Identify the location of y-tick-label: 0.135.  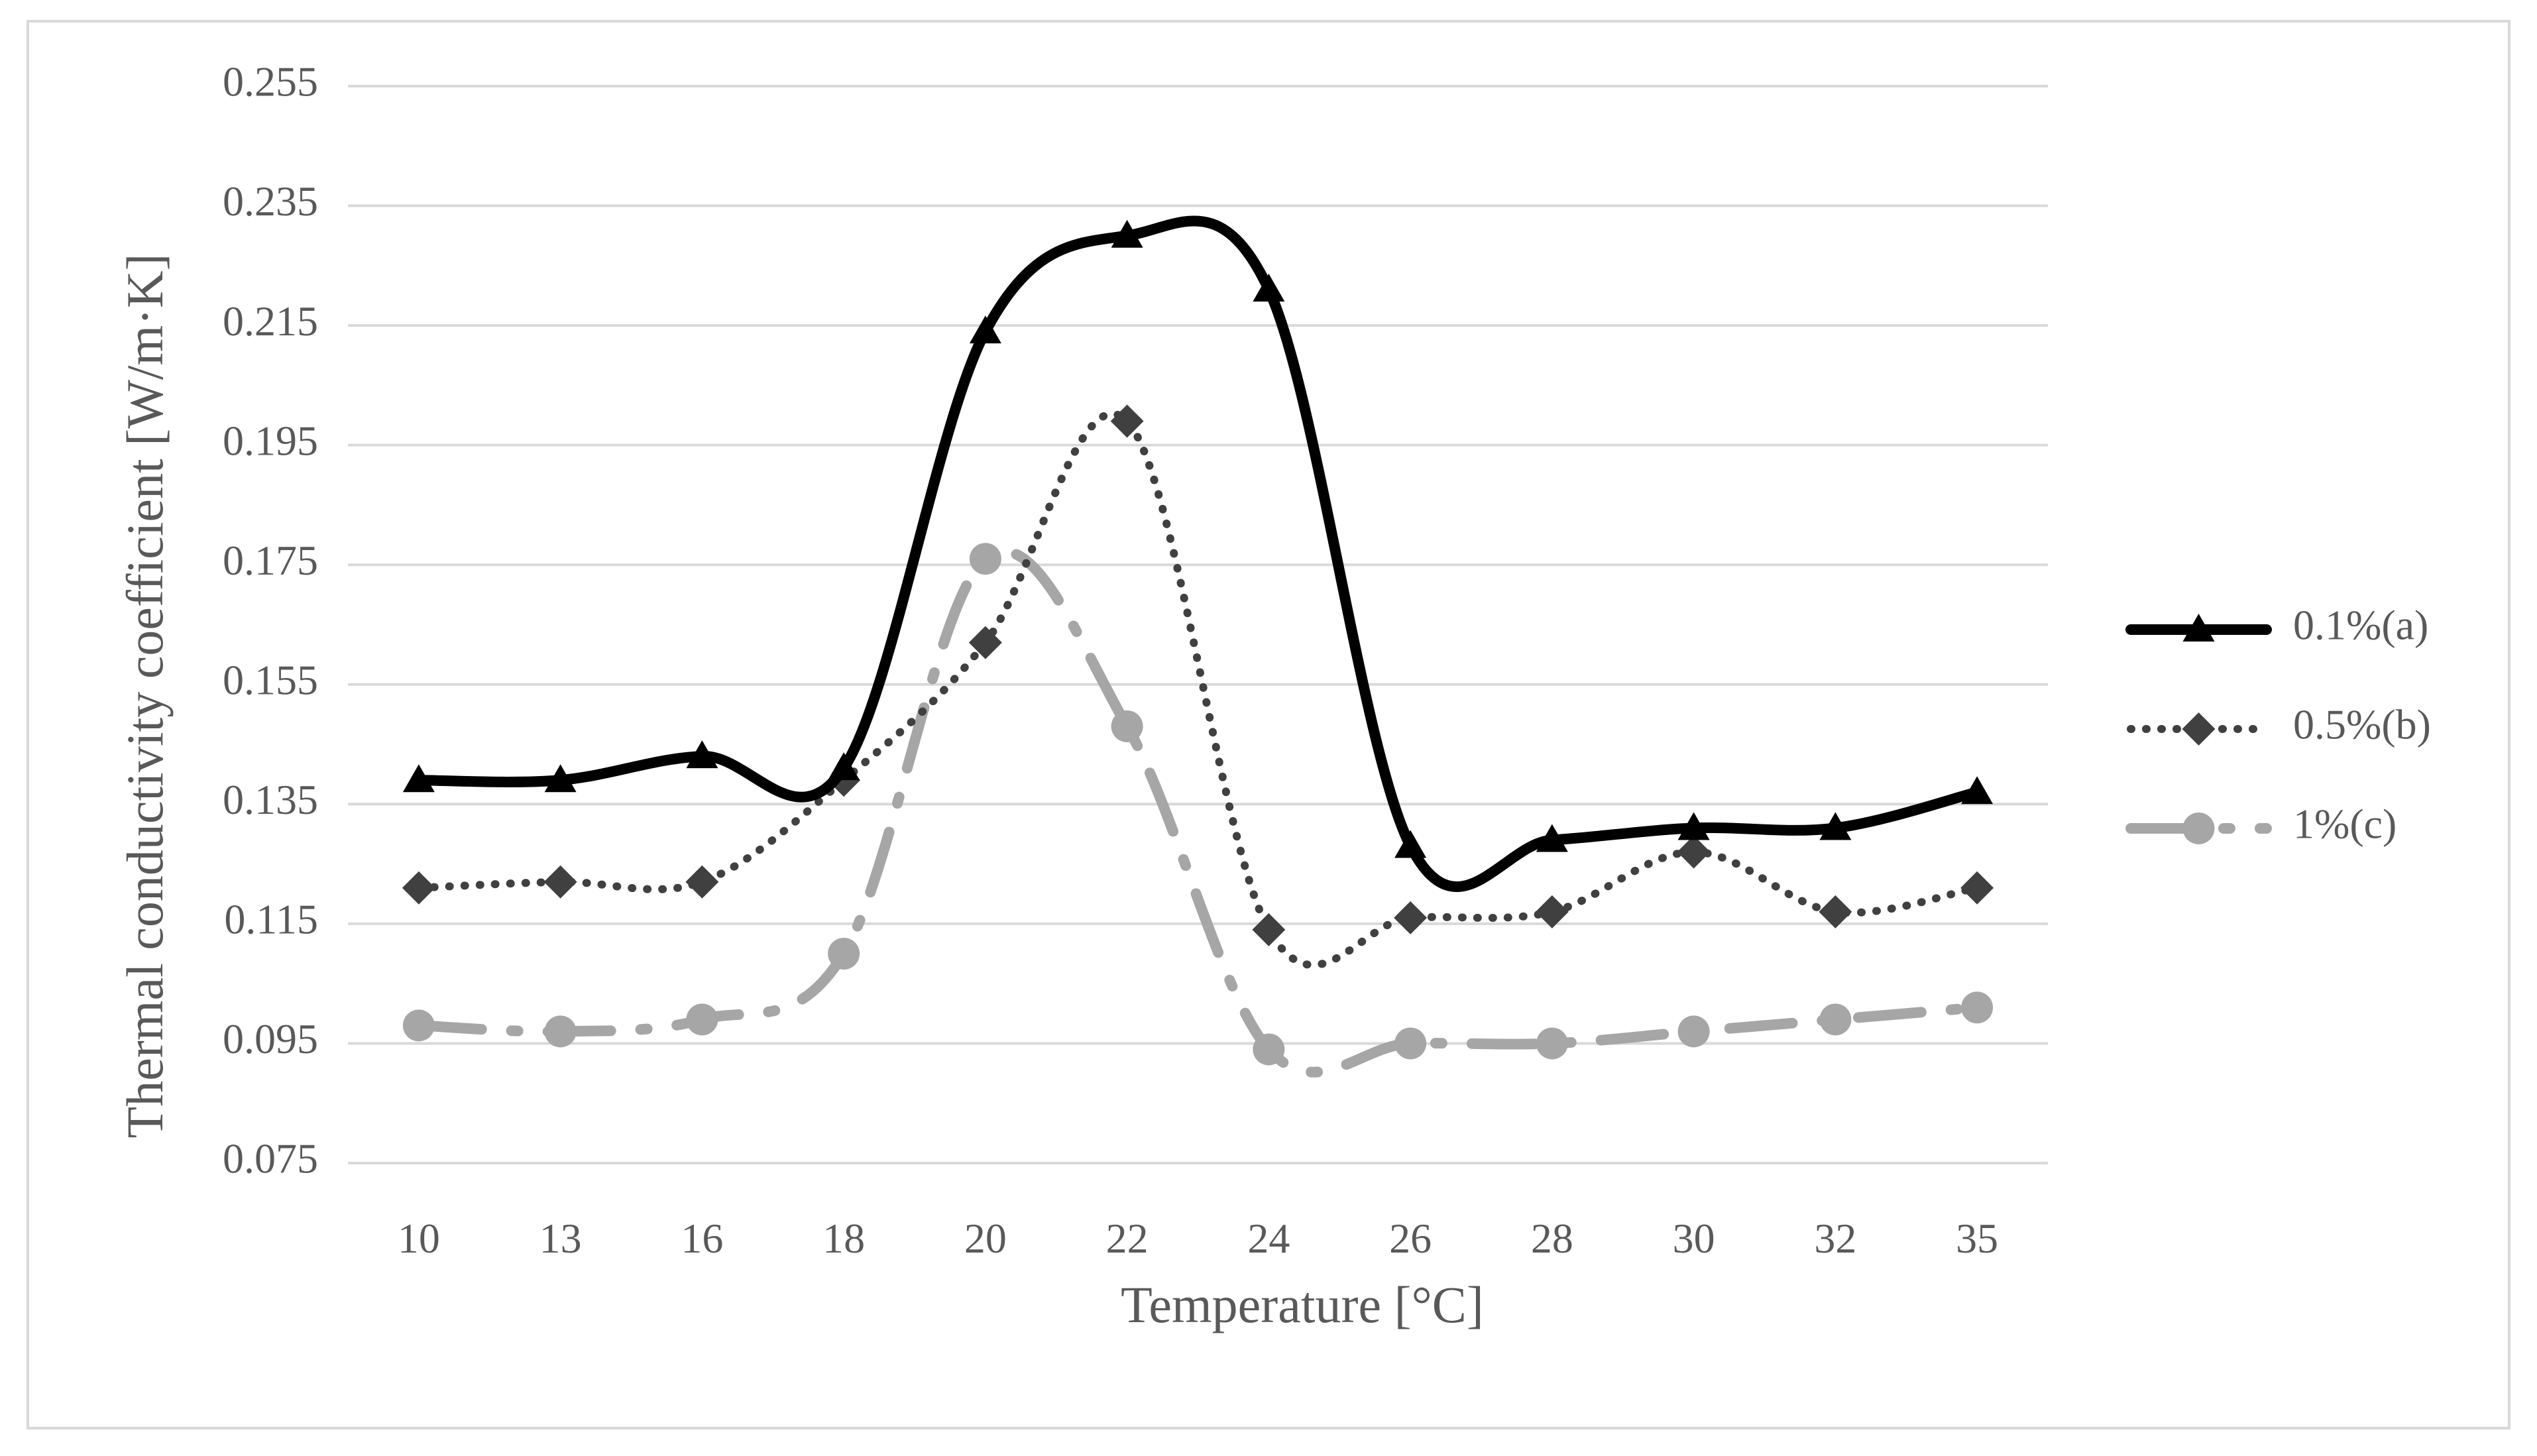
(270, 800).